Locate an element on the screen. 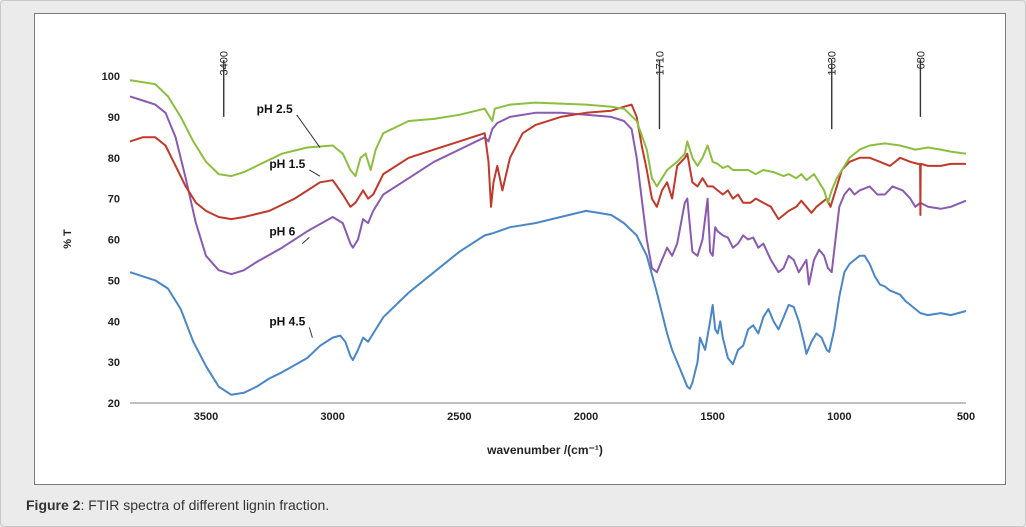  y-tick-label: 40 is located at coordinates (114, 322).